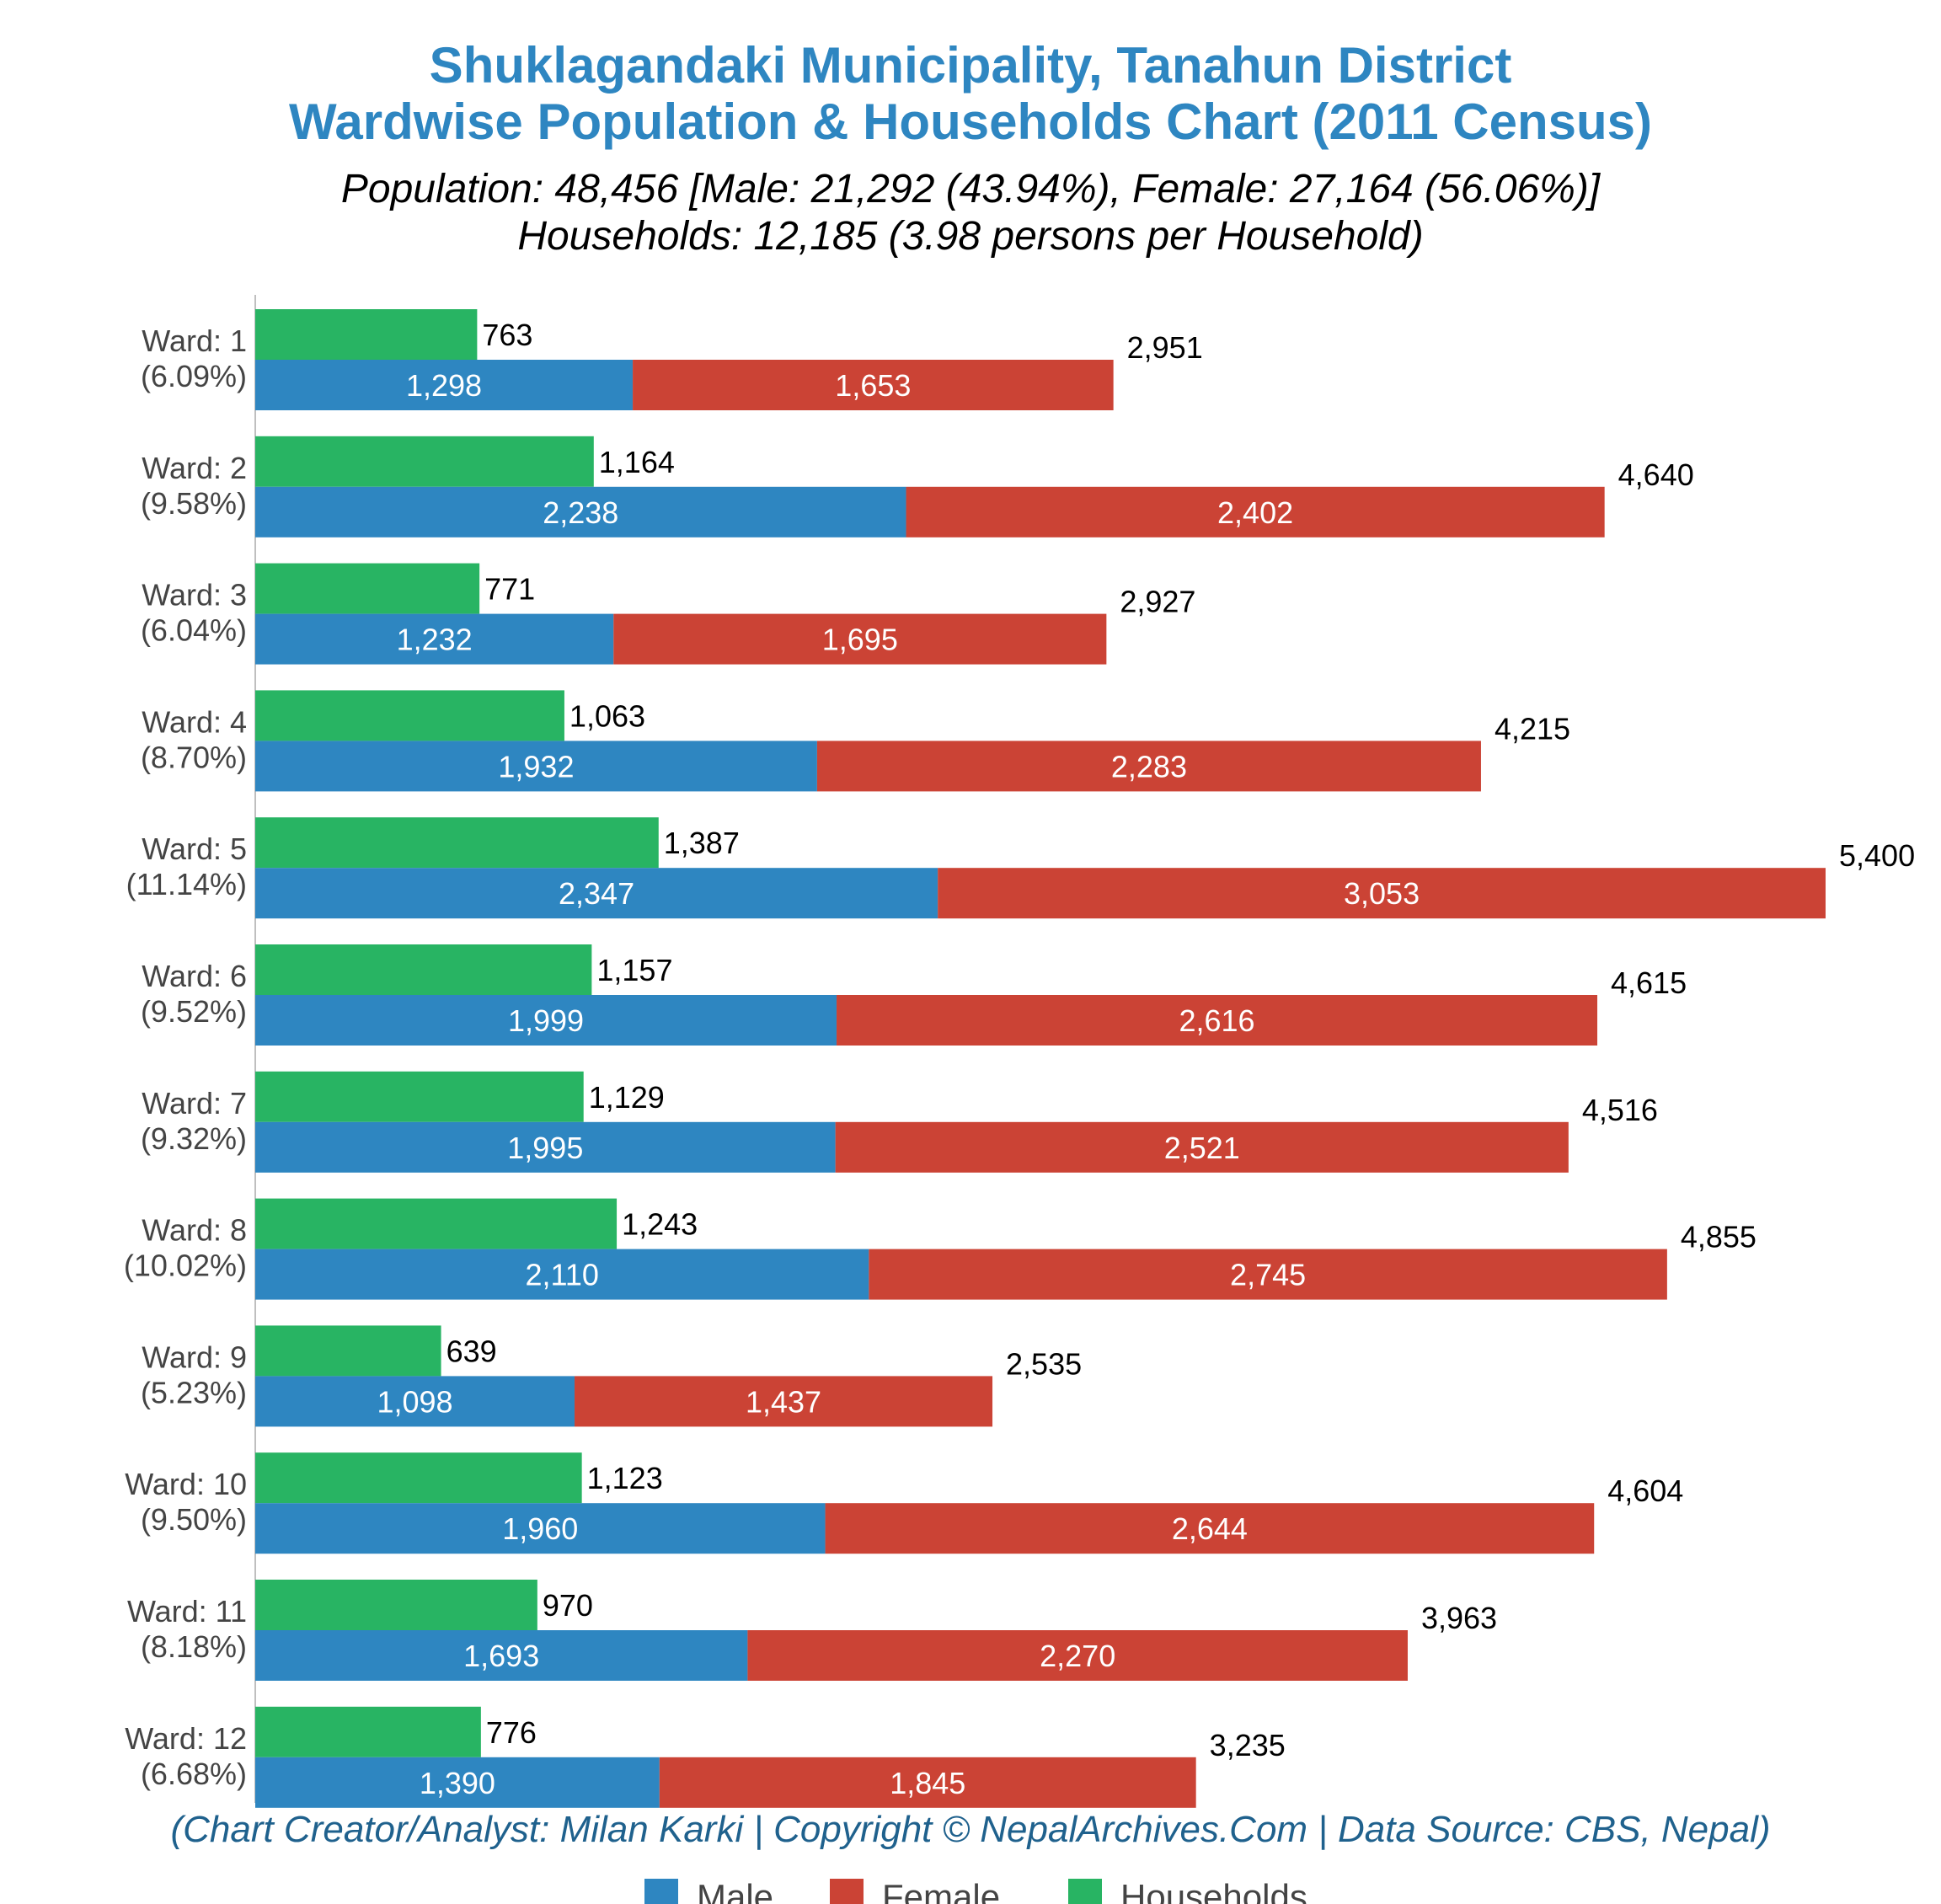  I want to click on ward-label: Ward: 5, so click(194, 849).